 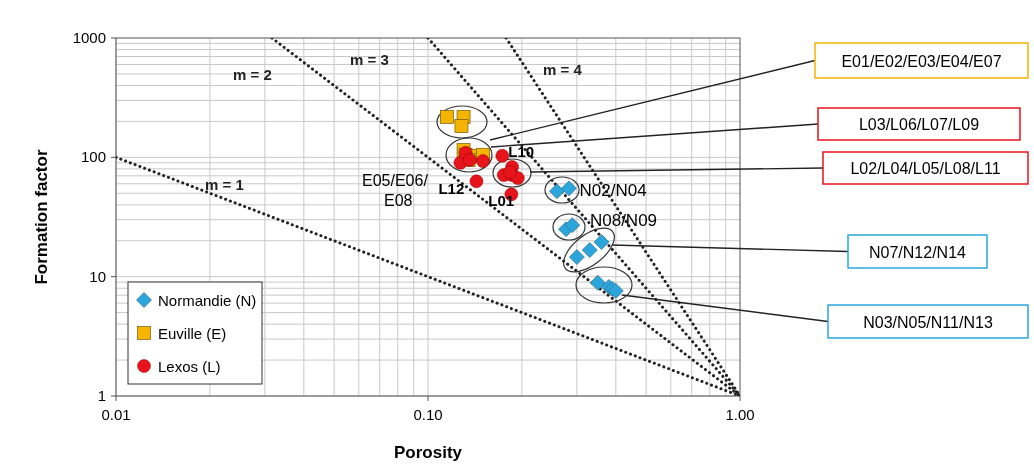 What do you see at coordinates (918, 252) in the screenshot?
I see `text: N07/N12/N14` at bounding box center [918, 252].